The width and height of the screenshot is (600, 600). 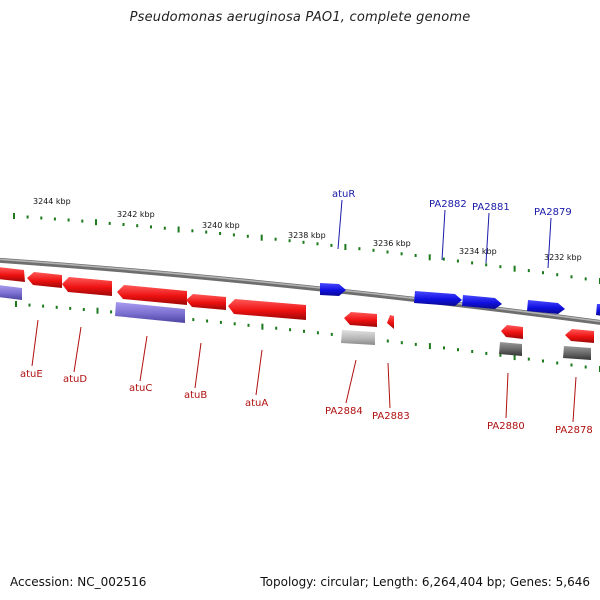 I want to click on gene-arrow-PA2879, so click(x=546, y=307).